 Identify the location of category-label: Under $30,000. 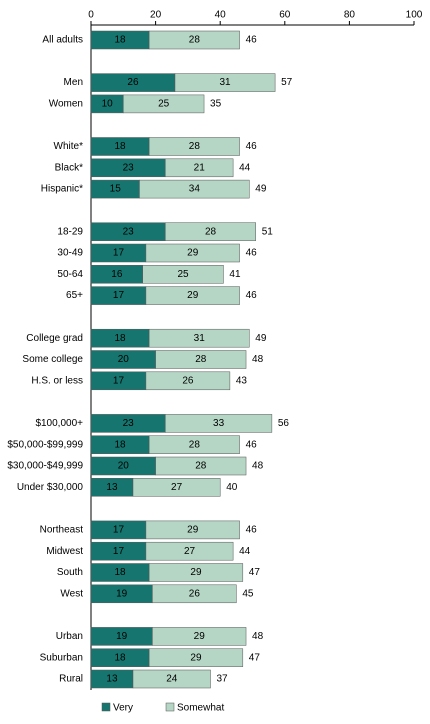
(50, 487).